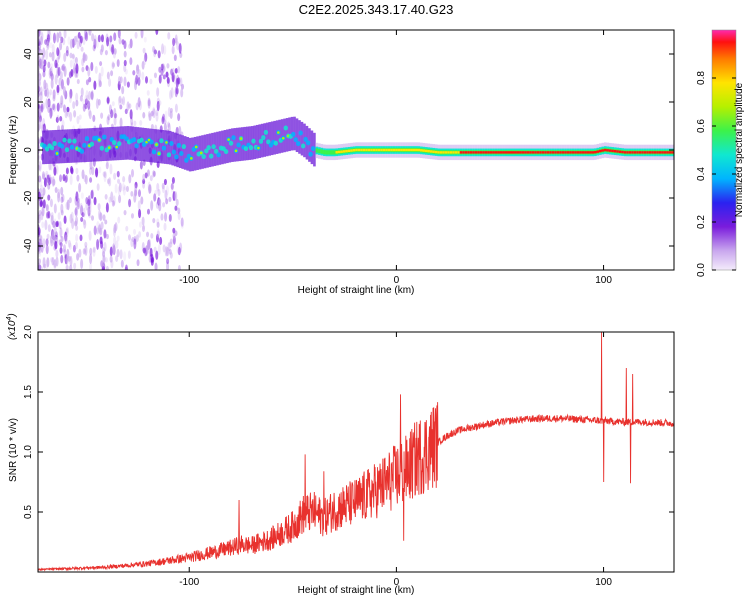  What do you see at coordinates (13, 150) in the screenshot?
I see `spectrogram-ylabel: Frequency (Hz)` at bounding box center [13, 150].